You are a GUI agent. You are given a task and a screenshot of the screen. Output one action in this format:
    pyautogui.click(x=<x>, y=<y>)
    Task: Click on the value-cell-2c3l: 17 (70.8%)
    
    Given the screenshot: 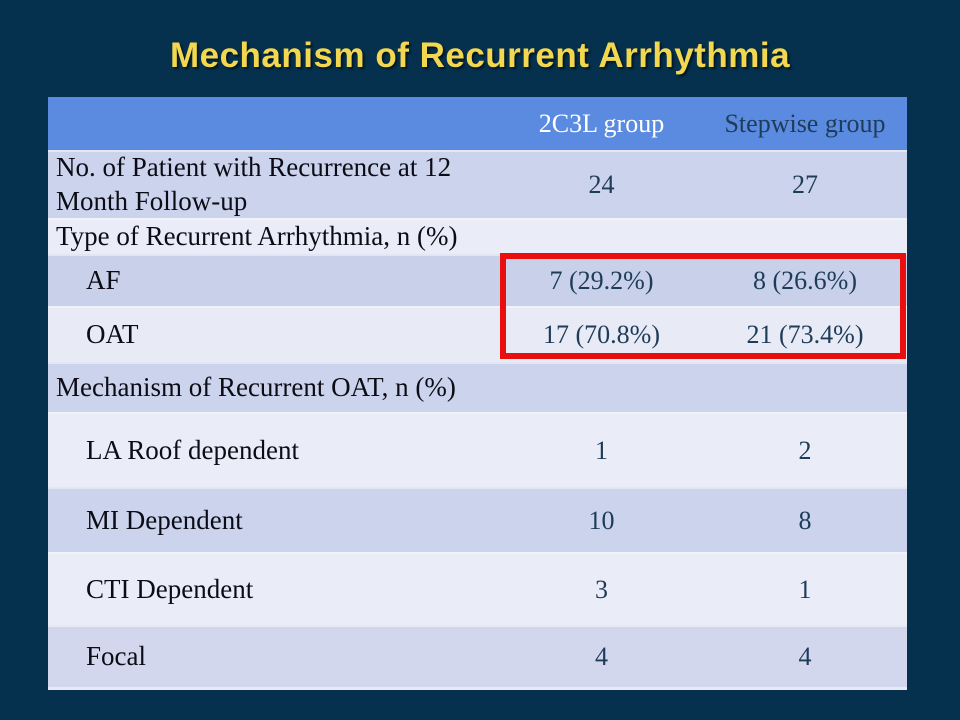 What is the action you would take?
    pyautogui.click(x=601, y=334)
    